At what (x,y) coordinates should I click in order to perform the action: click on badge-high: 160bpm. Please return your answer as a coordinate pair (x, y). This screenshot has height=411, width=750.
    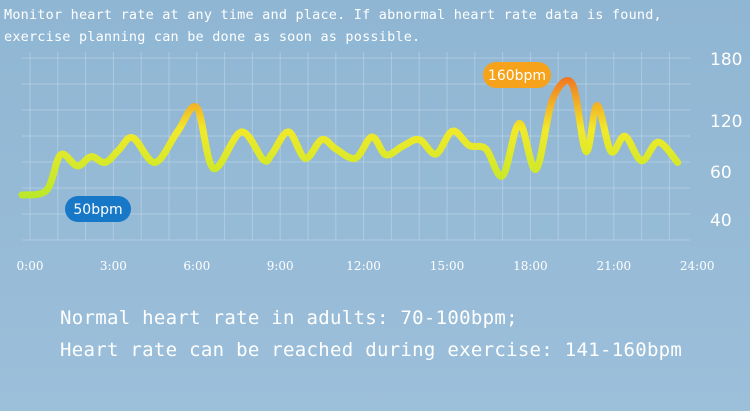
    Looking at the image, I should click on (517, 75).